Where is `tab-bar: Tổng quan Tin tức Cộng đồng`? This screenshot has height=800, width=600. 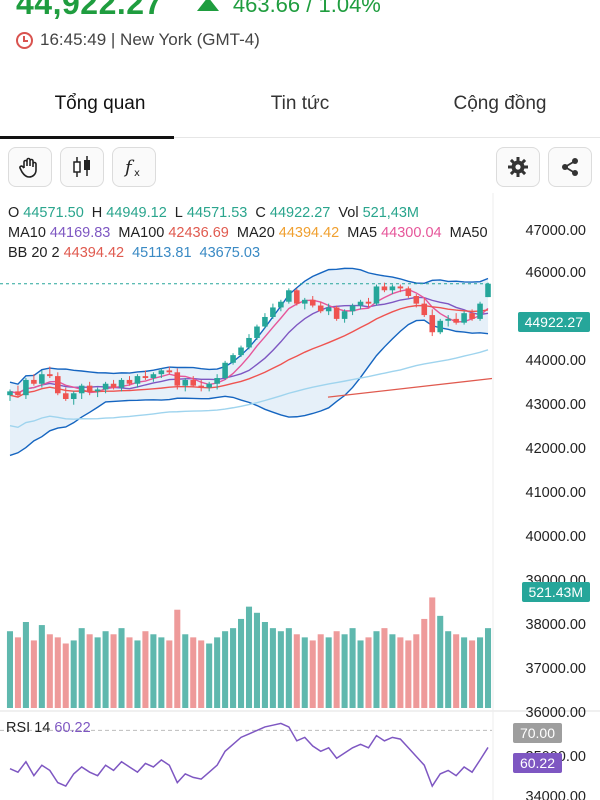 tab-bar: Tổng quan Tin tức Cộng đồng is located at coordinates (300, 108).